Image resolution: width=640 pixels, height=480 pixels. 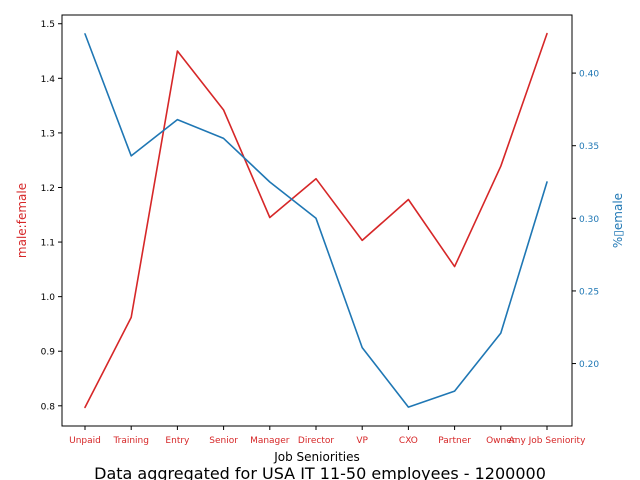 What do you see at coordinates (589, 147) in the screenshot?
I see `right-tick-label: 0.35` at bounding box center [589, 147].